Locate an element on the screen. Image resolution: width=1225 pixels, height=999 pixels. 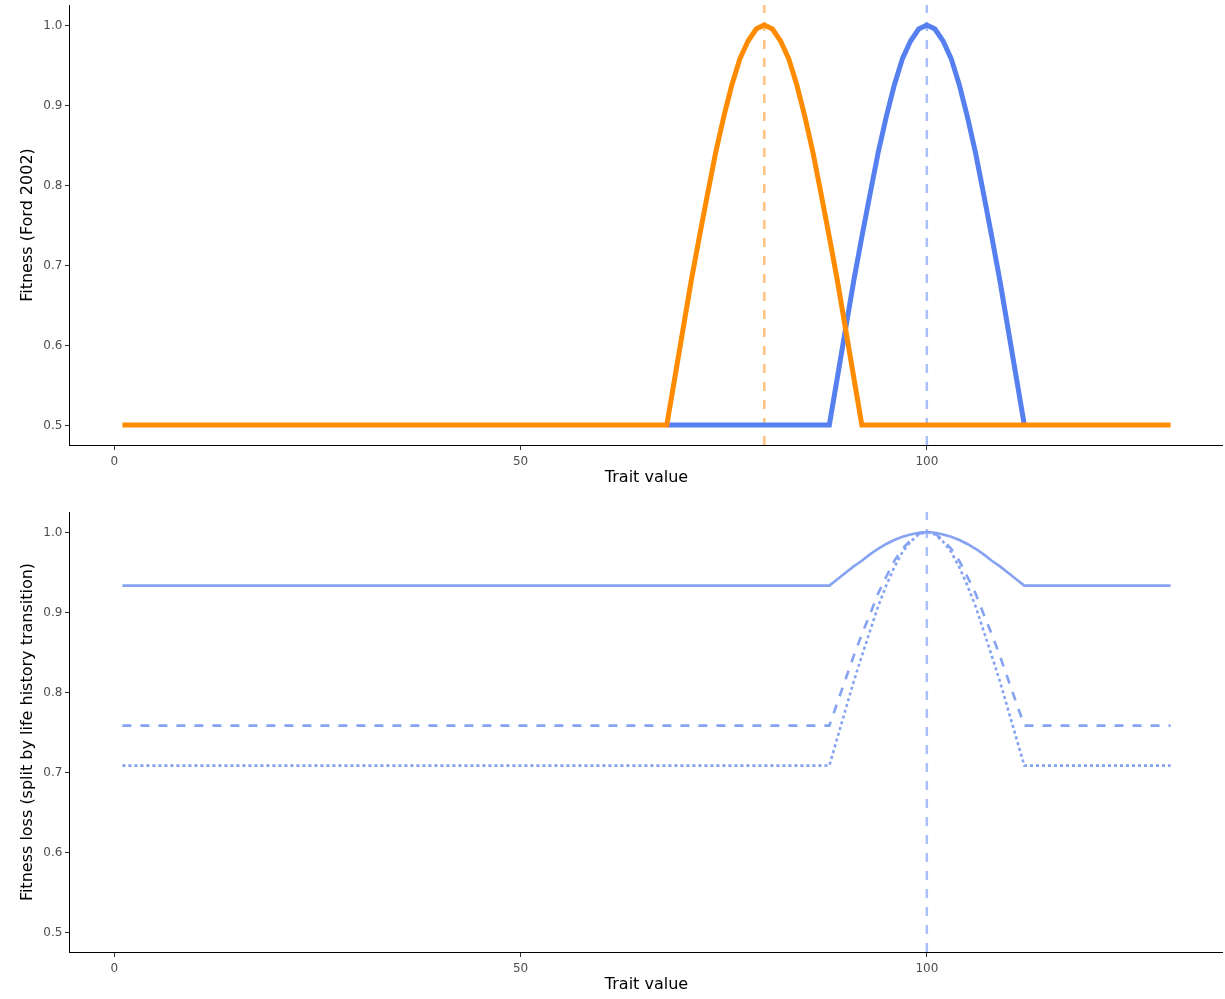
y-axis-title: Fitness (Ford 2002) is located at coordinates (27, 225).